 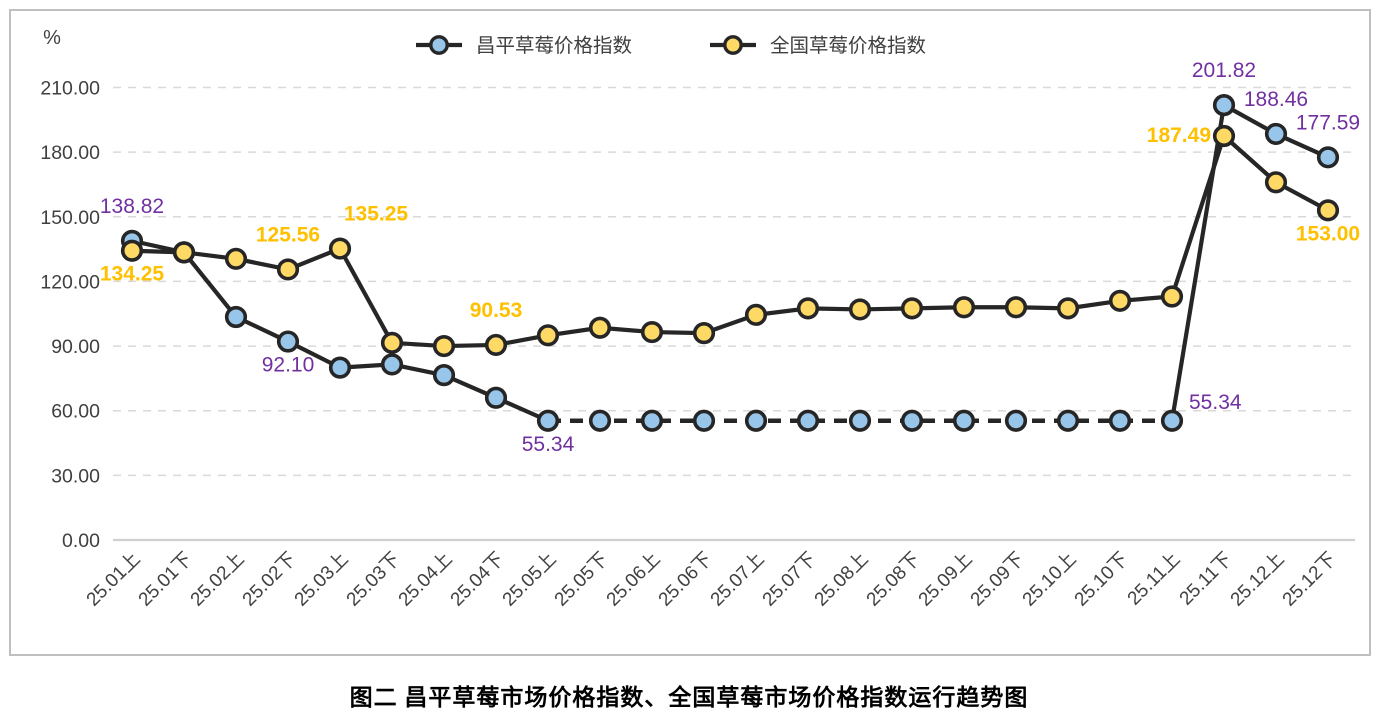 I want to click on x-axis-tick-label: 25.06上, so click(x=633, y=579).